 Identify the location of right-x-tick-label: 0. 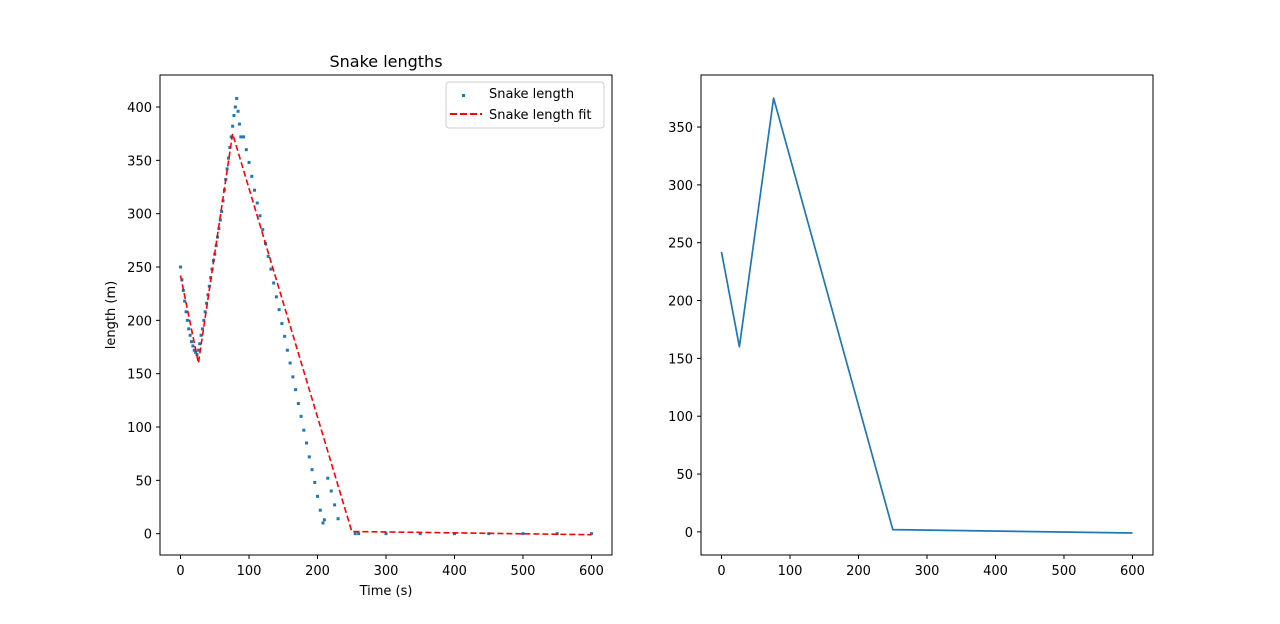
(721, 571).